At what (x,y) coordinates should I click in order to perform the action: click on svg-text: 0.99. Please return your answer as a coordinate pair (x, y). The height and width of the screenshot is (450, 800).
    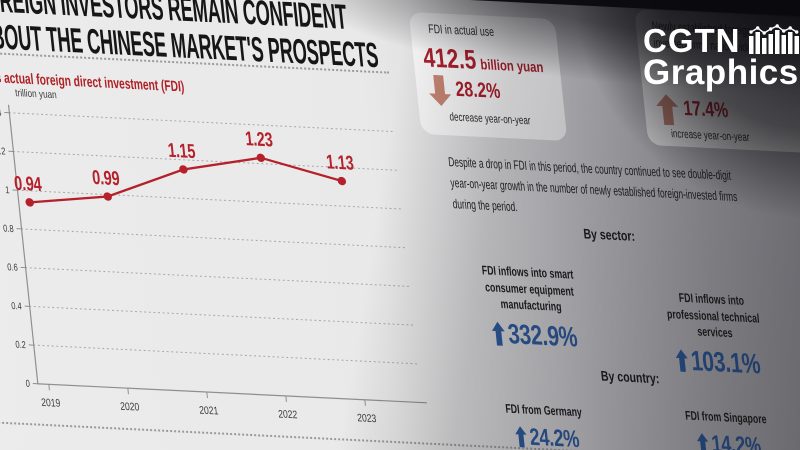
    Looking at the image, I should click on (106, 178).